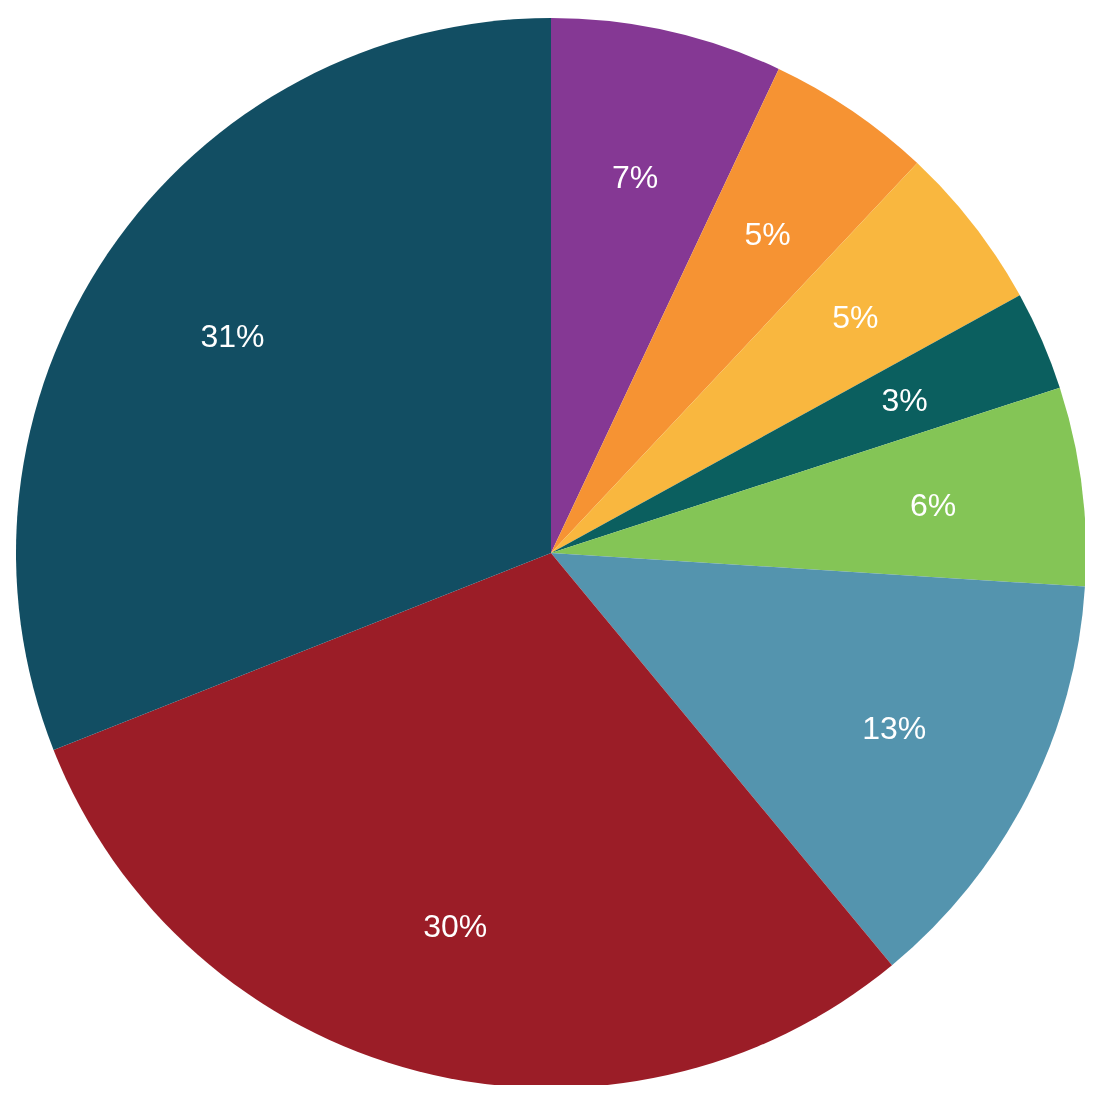 Image resolution: width=1093 pixels, height=1093 pixels. I want to click on data-label: 13%, so click(894, 727).